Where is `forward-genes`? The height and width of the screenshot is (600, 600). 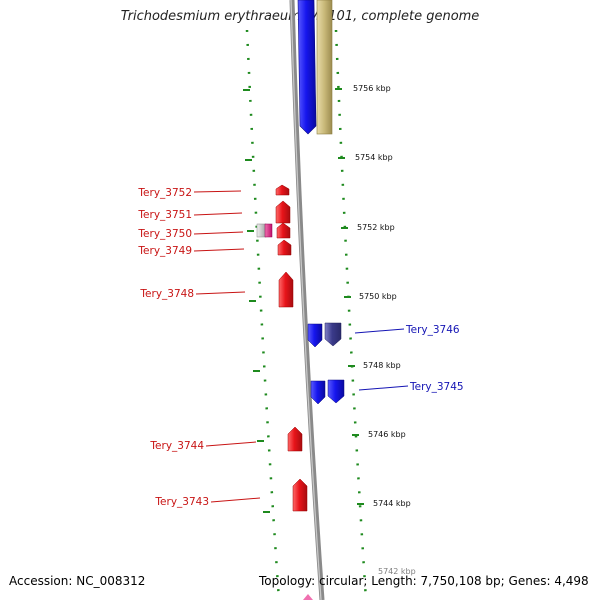 forward-genes is located at coordinates (326, 363).